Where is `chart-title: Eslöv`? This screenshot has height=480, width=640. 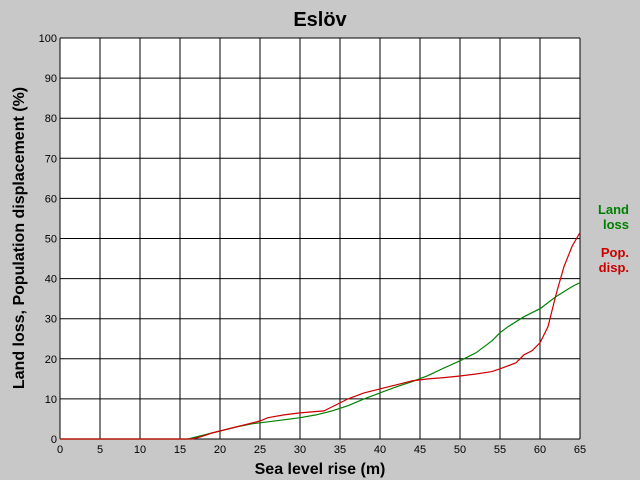 chart-title: Eslöv is located at coordinates (320, 20).